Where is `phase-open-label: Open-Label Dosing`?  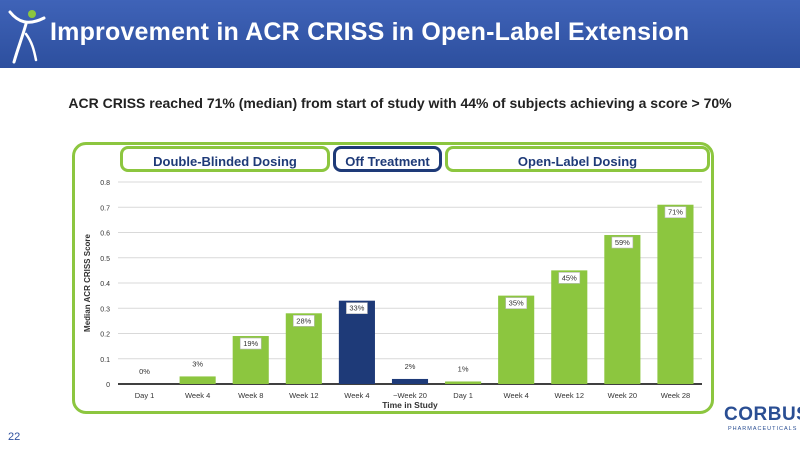 phase-open-label: Open-Label Dosing is located at coordinates (577, 159).